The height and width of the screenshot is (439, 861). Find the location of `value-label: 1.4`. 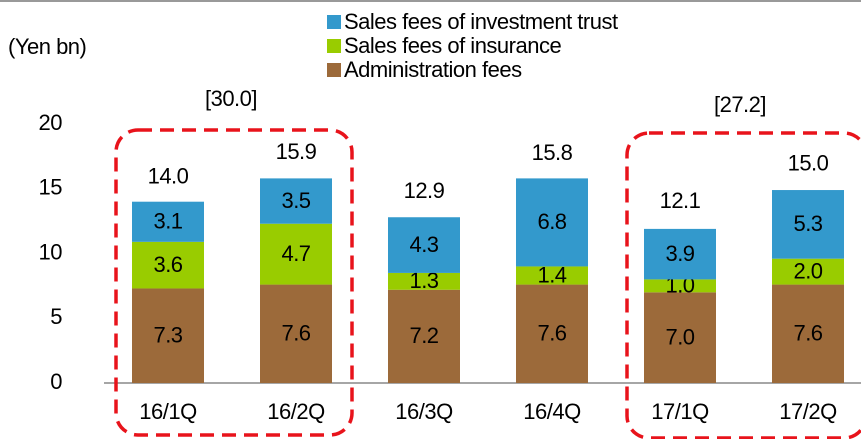

value-label: 1.4 is located at coordinates (551, 274).